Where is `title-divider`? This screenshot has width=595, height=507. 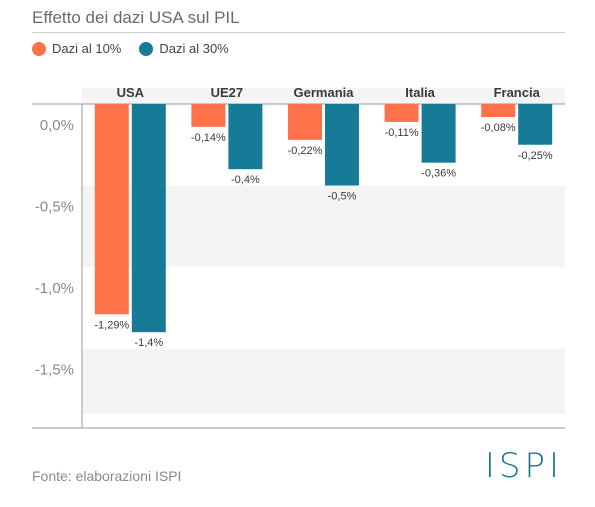 title-divider is located at coordinates (298, 32).